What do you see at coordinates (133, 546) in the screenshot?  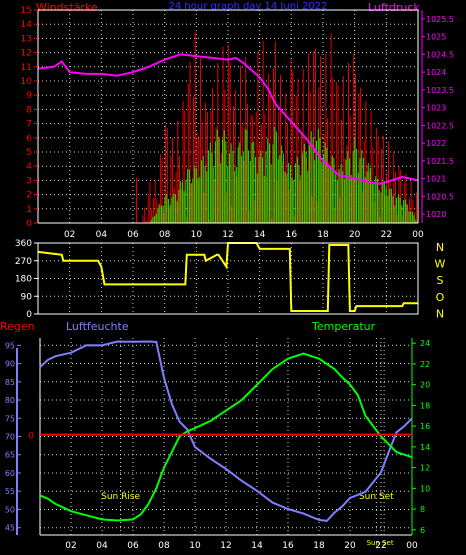 I see `x-tick-label: 06` at bounding box center [133, 546].